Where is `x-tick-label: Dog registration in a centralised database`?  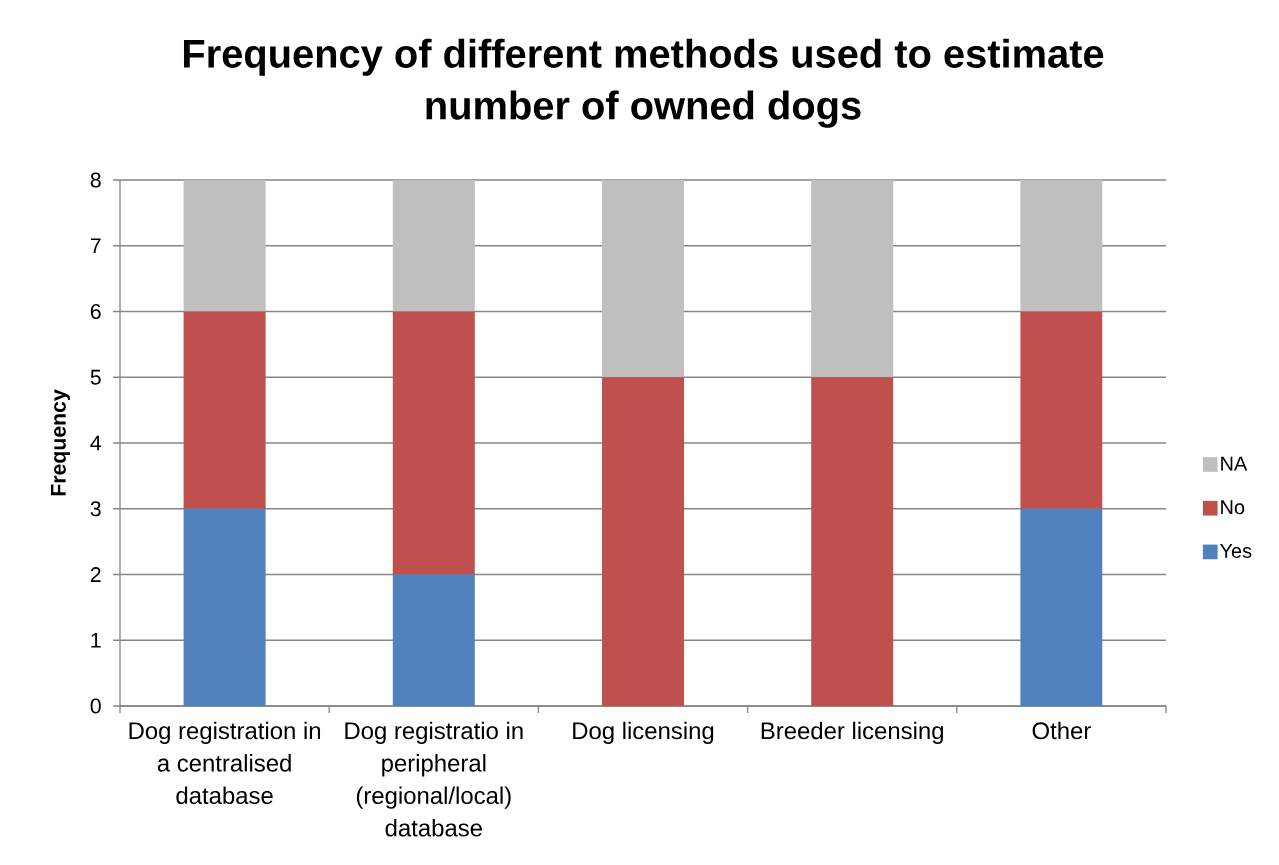 x-tick-label: Dog registration in a centralised database is located at coordinates (225, 763).